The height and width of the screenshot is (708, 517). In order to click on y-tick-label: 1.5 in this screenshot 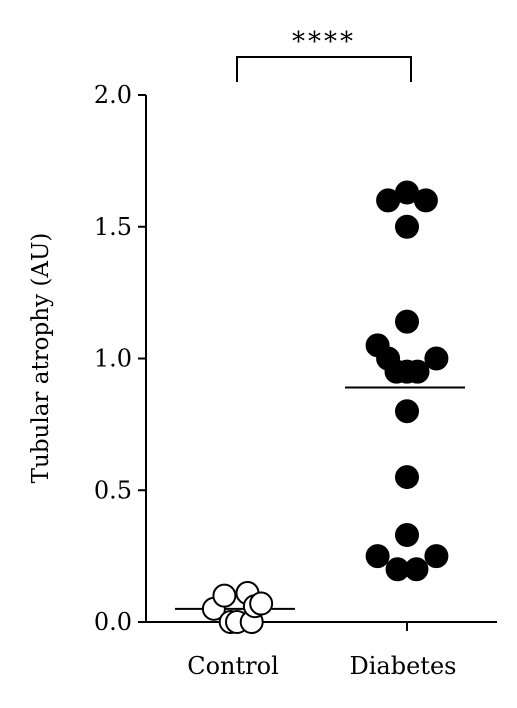, I will do `click(113, 227)`.